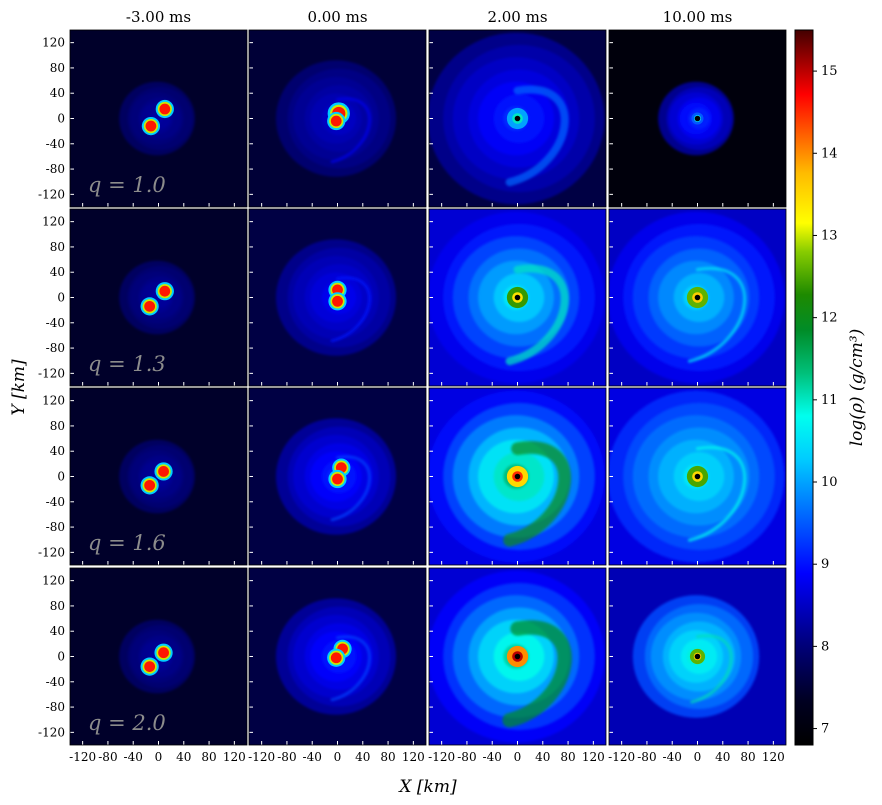 The image size is (882, 805). What do you see at coordinates (127, 723) in the screenshot?
I see `q-label: q = 2.0` at bounding box center [127, 723].